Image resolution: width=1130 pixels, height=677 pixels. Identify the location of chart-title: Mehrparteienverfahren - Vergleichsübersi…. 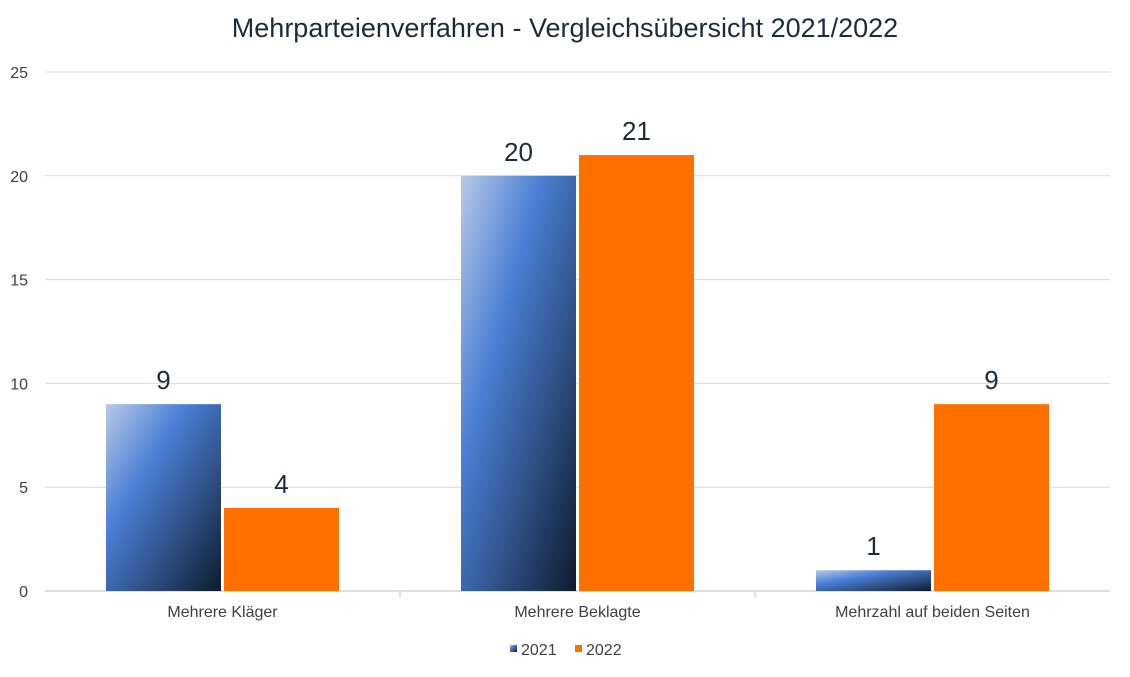
(565, 28).